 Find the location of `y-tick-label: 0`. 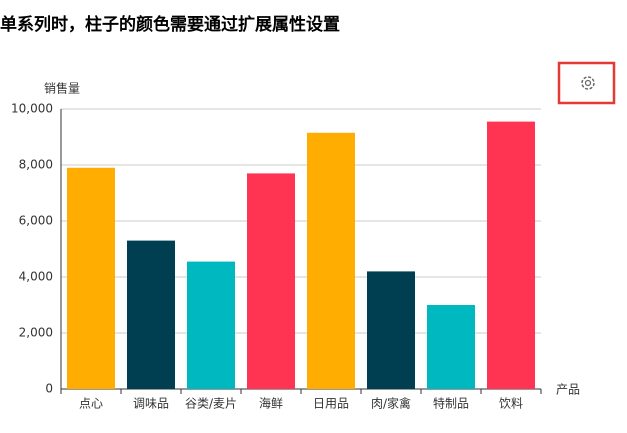

y-tick-label: 0 is located at coordinates (49, 389).